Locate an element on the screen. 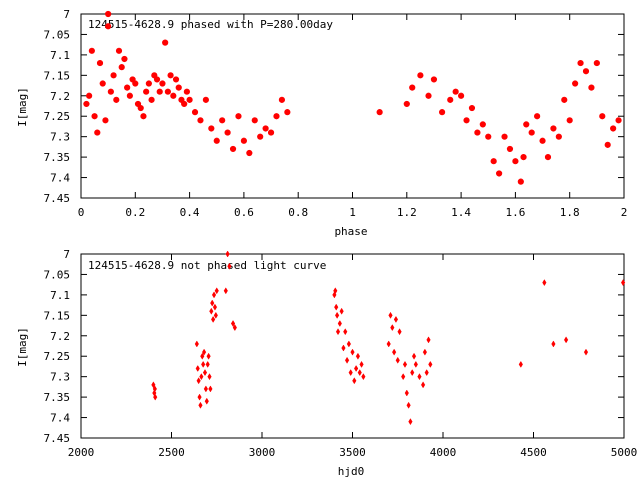 The height and width of the screenshot is (480, 640). phased-x-tick-label: 1.8 is located at coordinates (570, 212).